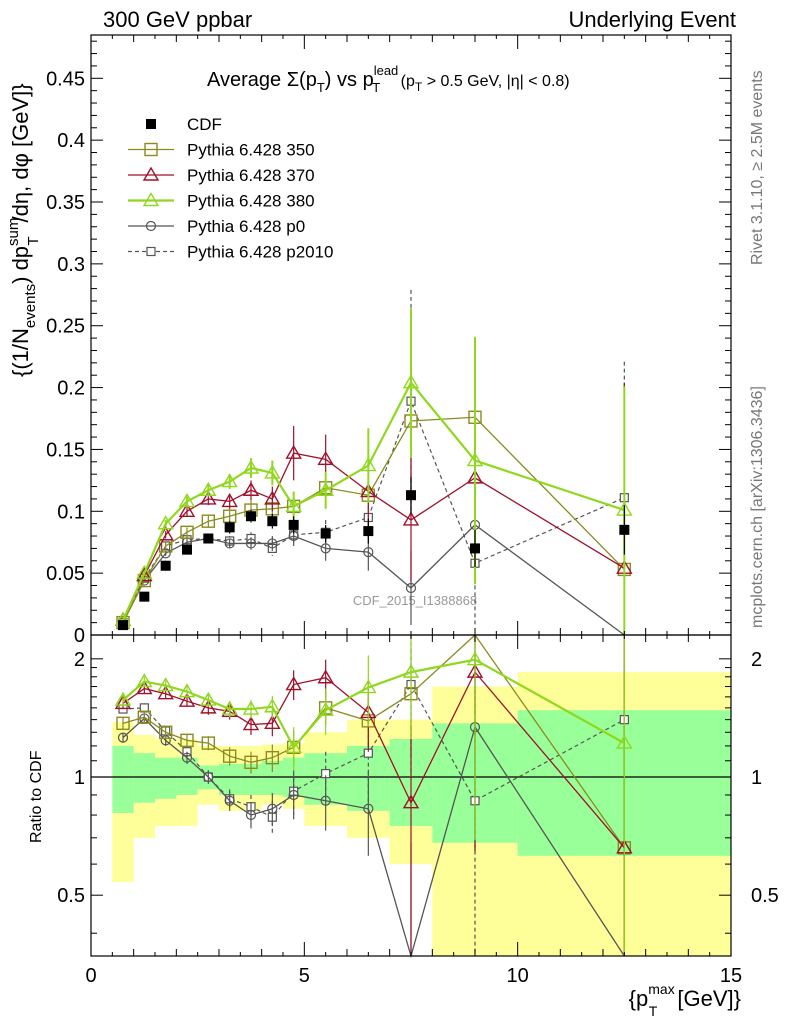  Describe the element at coordinates (251, 150) in the screenshot. I see `legend-label: Pythia 6.428 350` at that location.